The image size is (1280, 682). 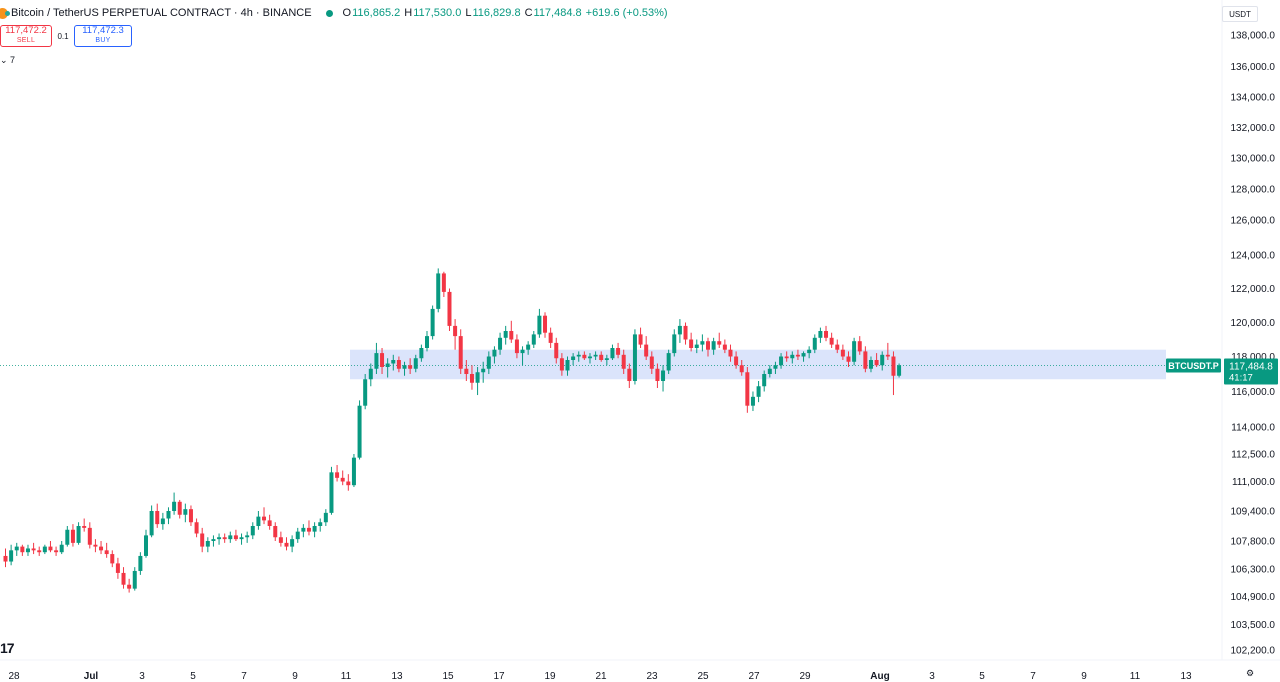 I want to click on support-zone, so click(x=758, y=364).